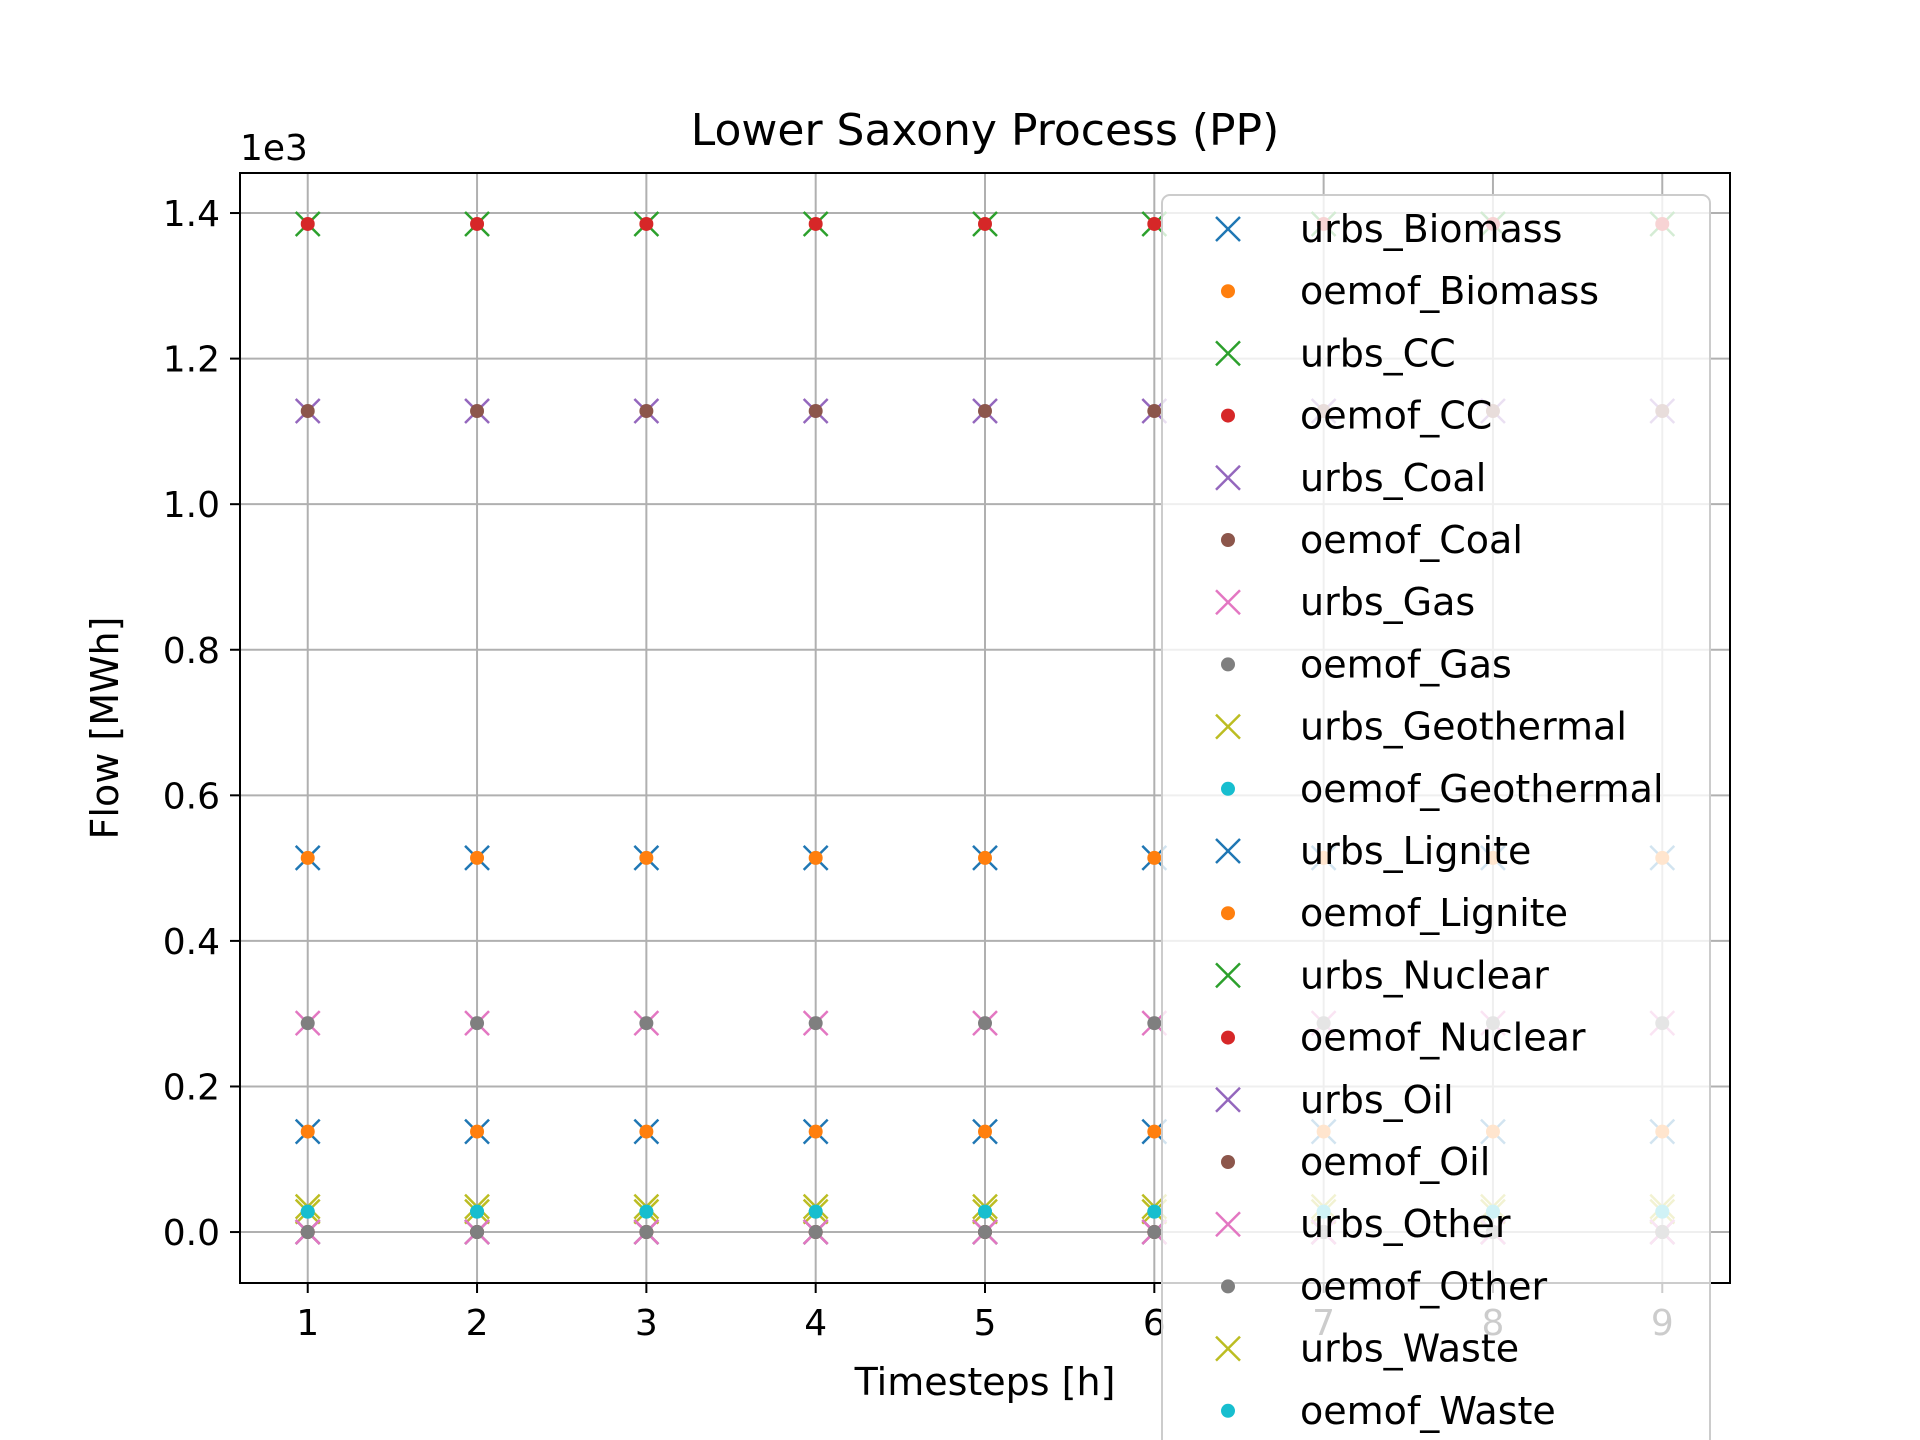 Image resolution: width=1920 pixels, height=1440 pixels. Describe the element at coordinates (191, 214) in the screenshot. I see `y-tick-label: 1.4` at that location.